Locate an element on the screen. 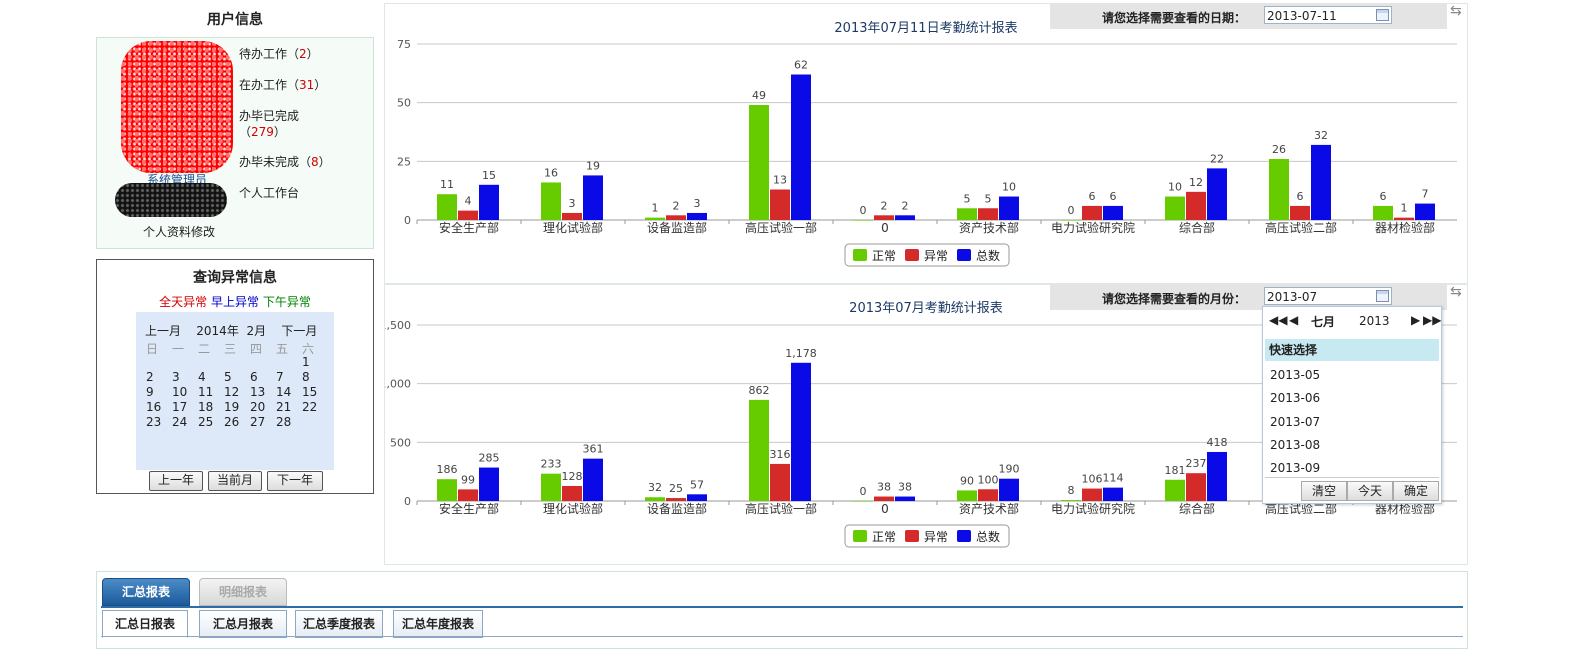  quick-month-option: 2013-05 is located at coordinates (1295, 375).